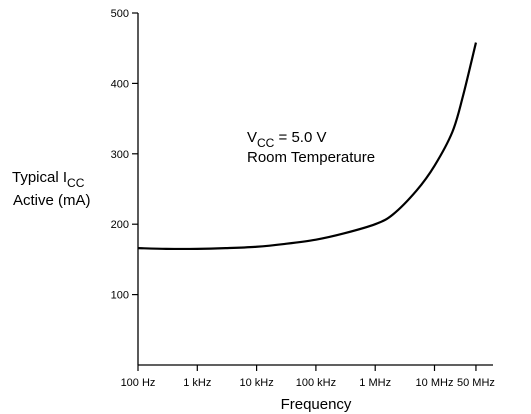 This screenshot has width=531, height=414. I want to click on x-axis-label: Frequency, so click(316, 404).